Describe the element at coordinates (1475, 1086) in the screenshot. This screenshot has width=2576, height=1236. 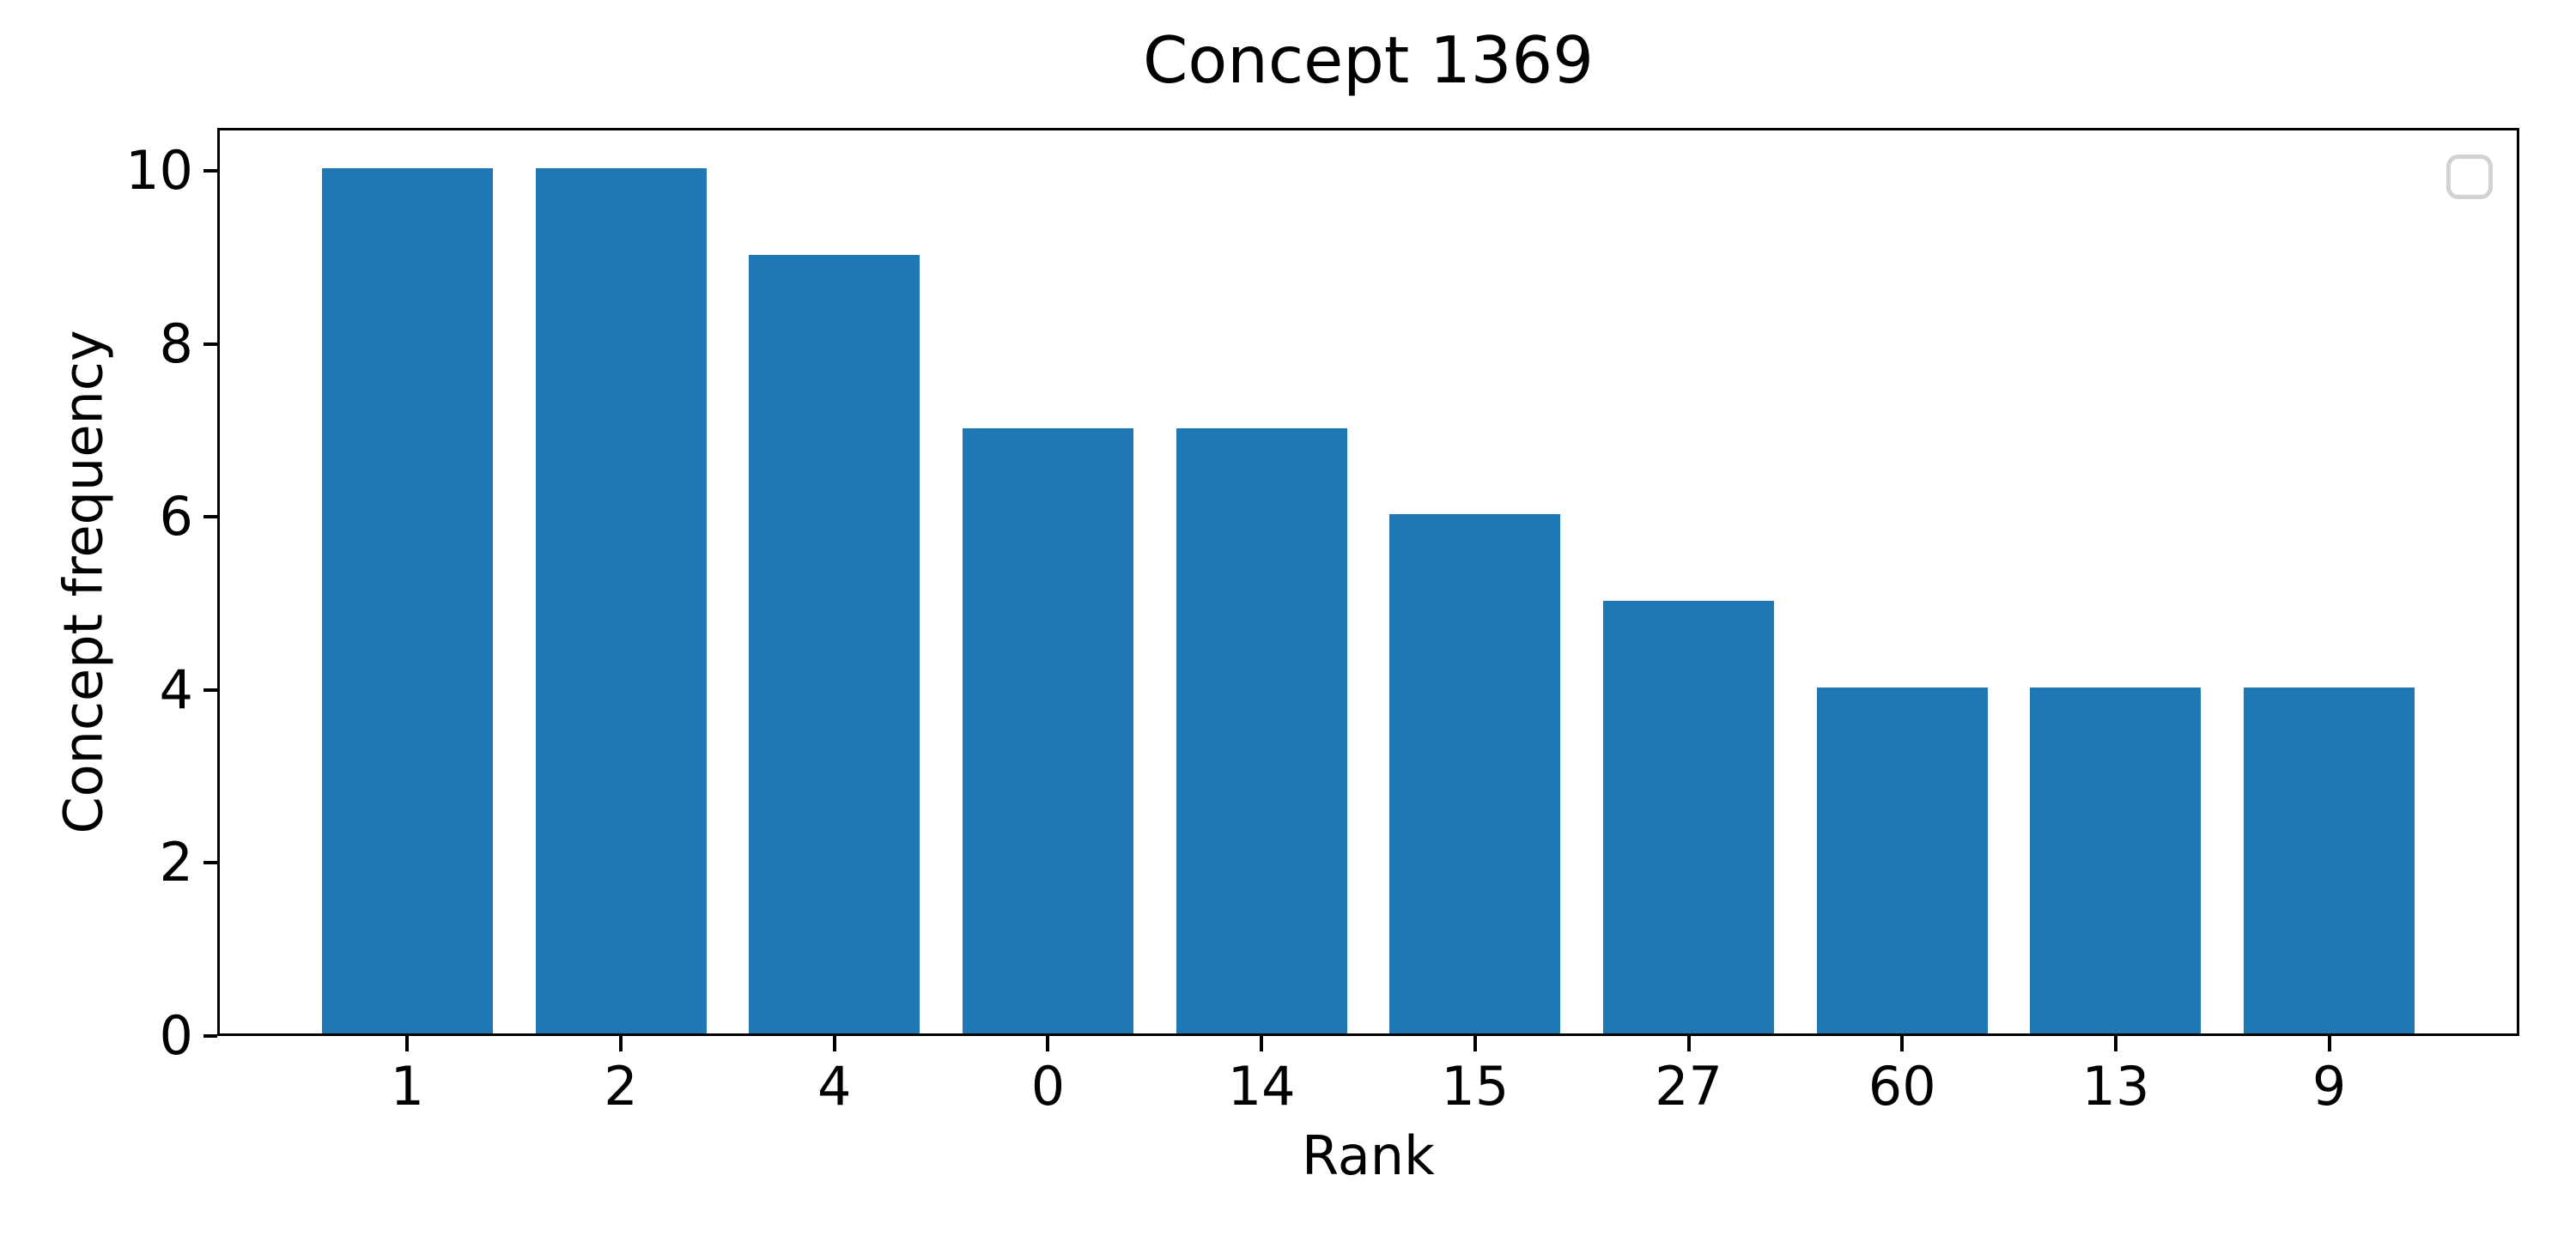
I see `x-tick-label: 15` at that location.